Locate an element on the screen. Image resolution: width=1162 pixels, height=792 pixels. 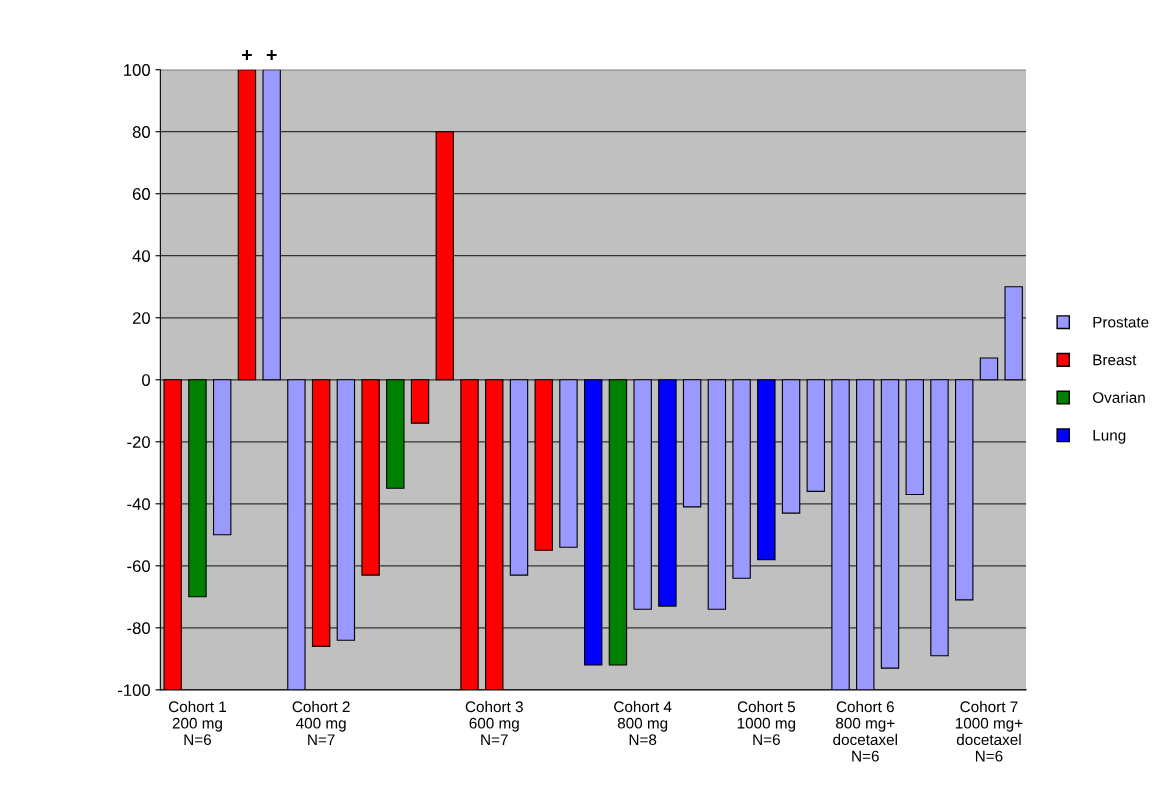
y-tick-label: 40 is located at coordinates (141, 256).